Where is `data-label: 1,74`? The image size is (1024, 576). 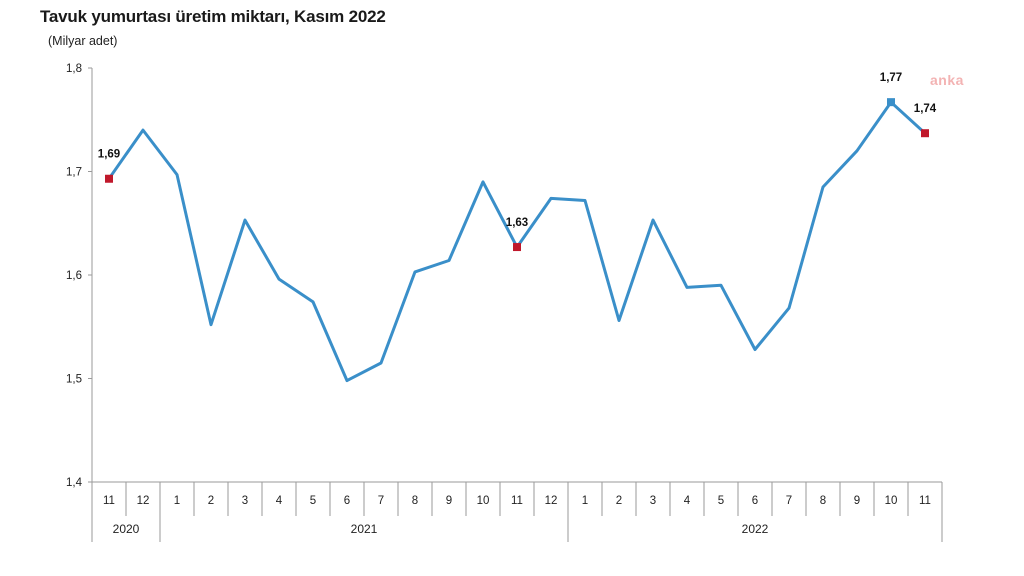
data-label: 1,74 is located at coordinates (925, 109).